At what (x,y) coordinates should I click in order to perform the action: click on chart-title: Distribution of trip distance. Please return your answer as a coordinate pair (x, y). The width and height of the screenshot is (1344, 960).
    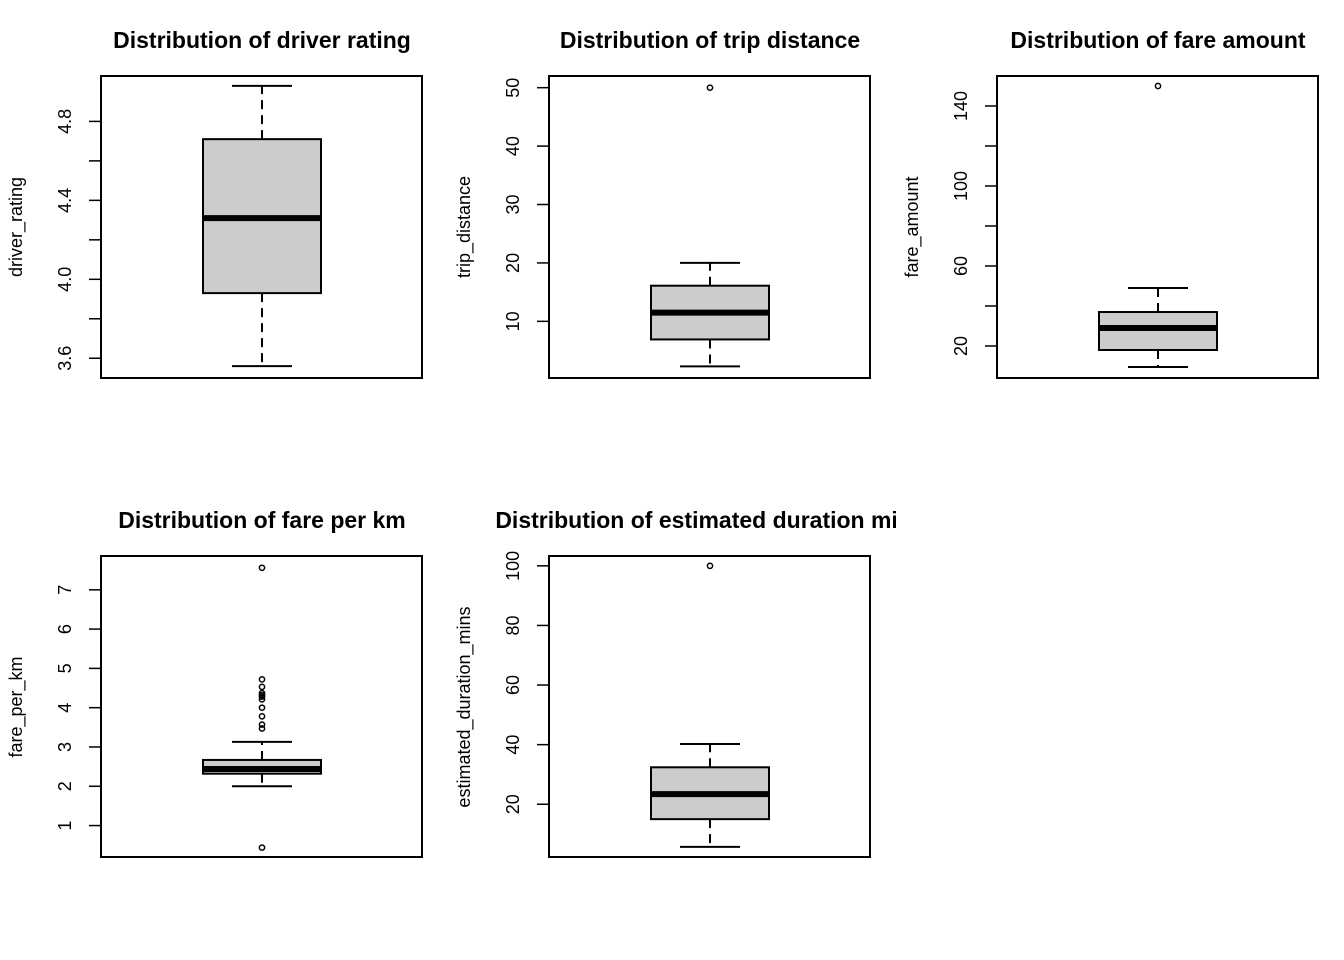
    Looking at the image, I should click on (710, 40).